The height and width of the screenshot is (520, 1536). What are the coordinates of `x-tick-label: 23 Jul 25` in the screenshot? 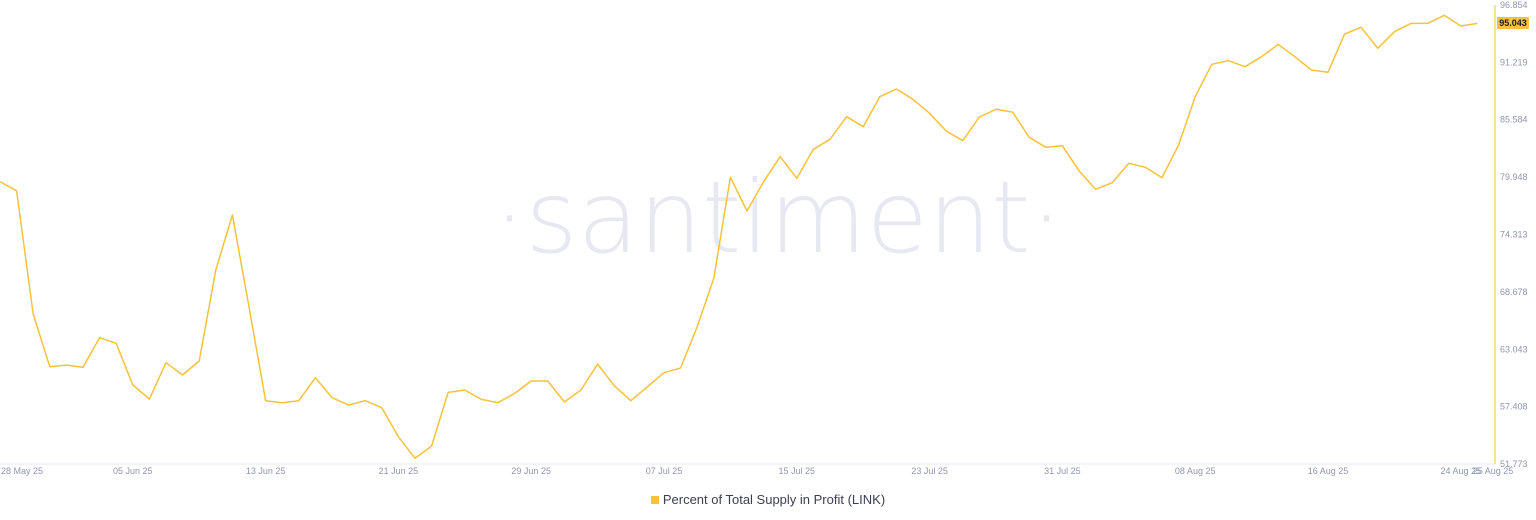 It's located at (929, 471).